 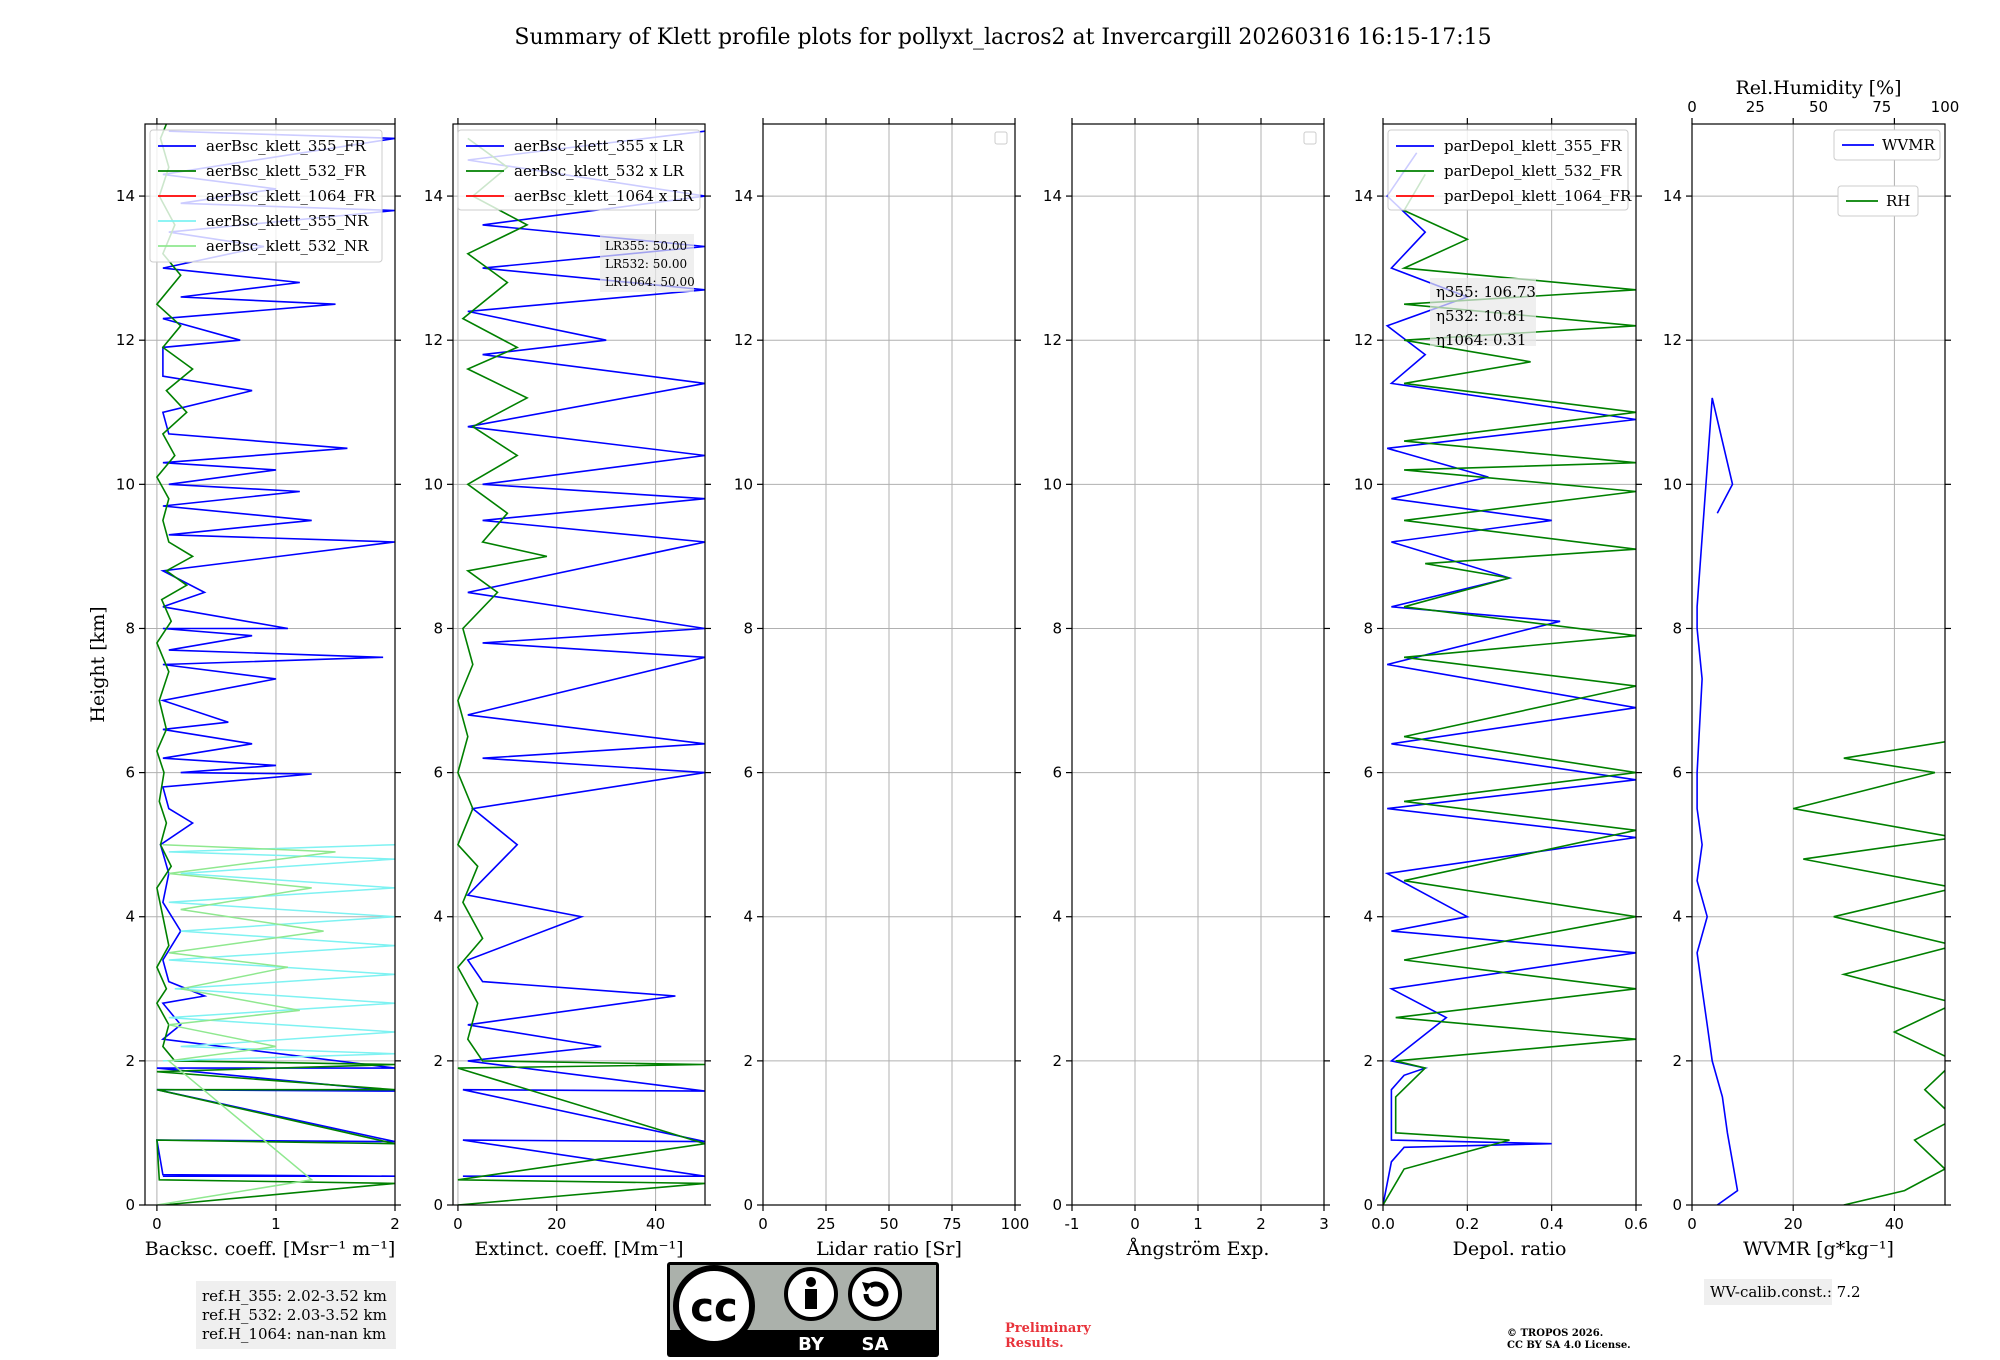 I want to click on legend-entry: aerBsc_klett_532_NR, so click(x=287, y=246).